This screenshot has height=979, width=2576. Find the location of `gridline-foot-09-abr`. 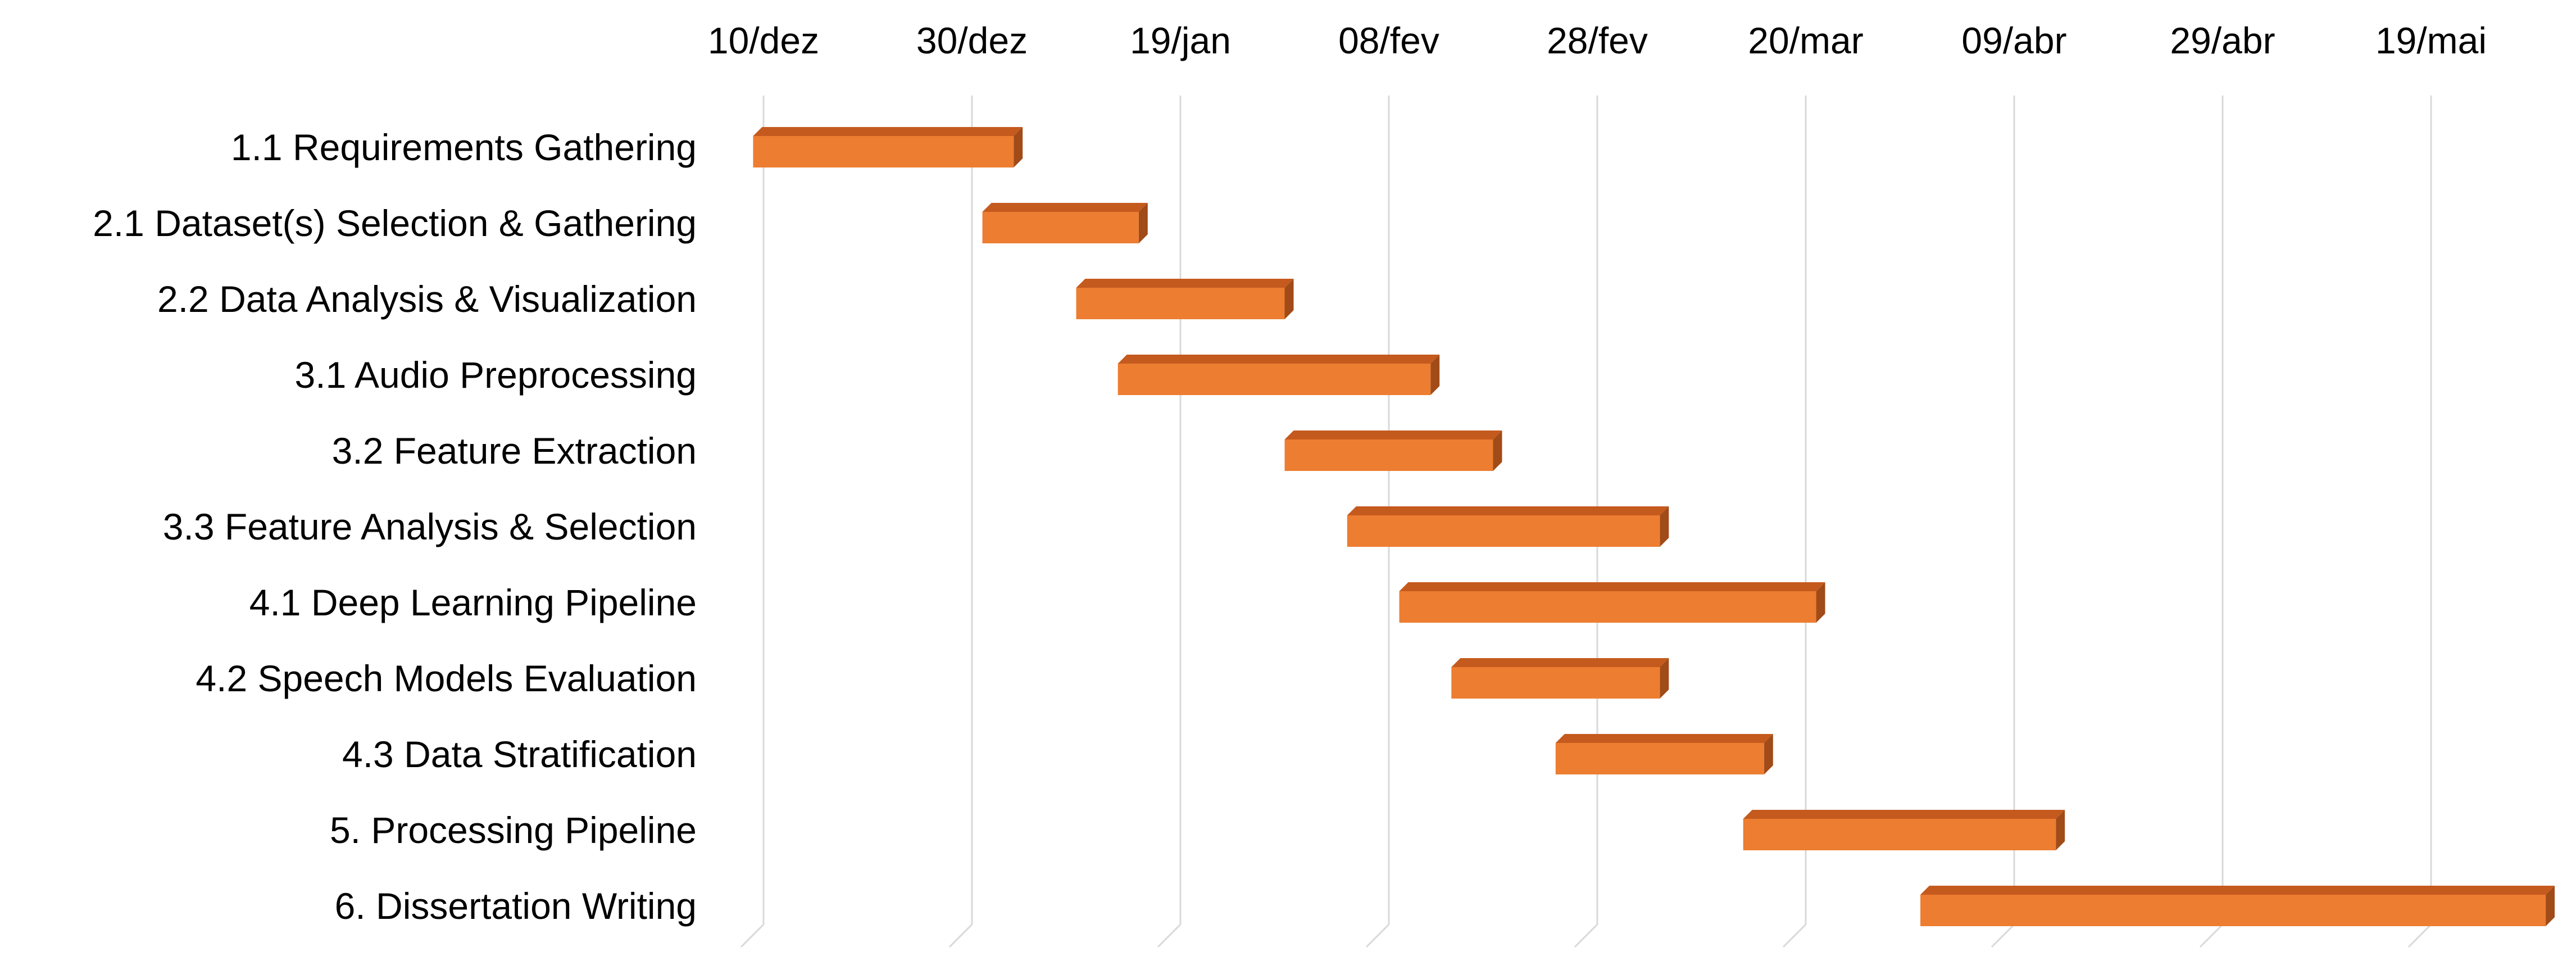

gridline-foot-09-abr is located at coordinates (2003, 936).